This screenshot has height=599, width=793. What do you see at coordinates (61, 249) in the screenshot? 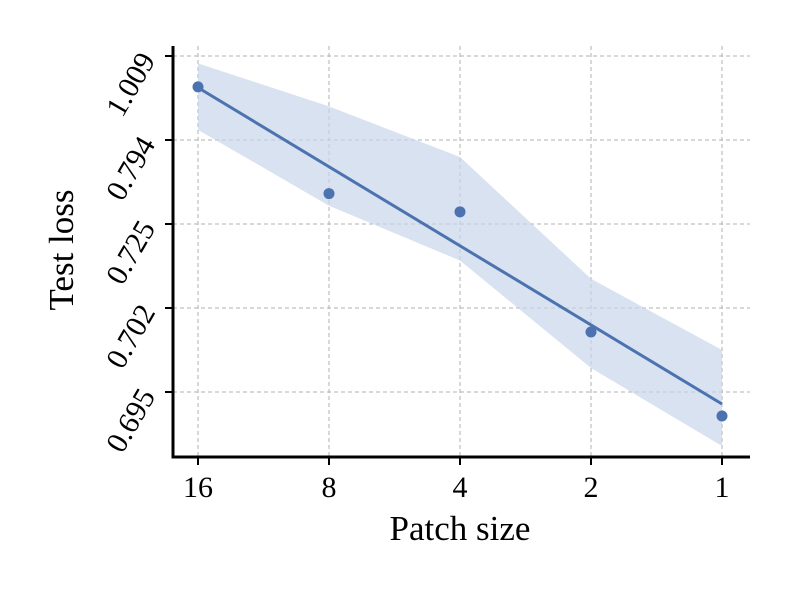
I see `y-axis-label: Test loss` at bounding box center [61, 249].